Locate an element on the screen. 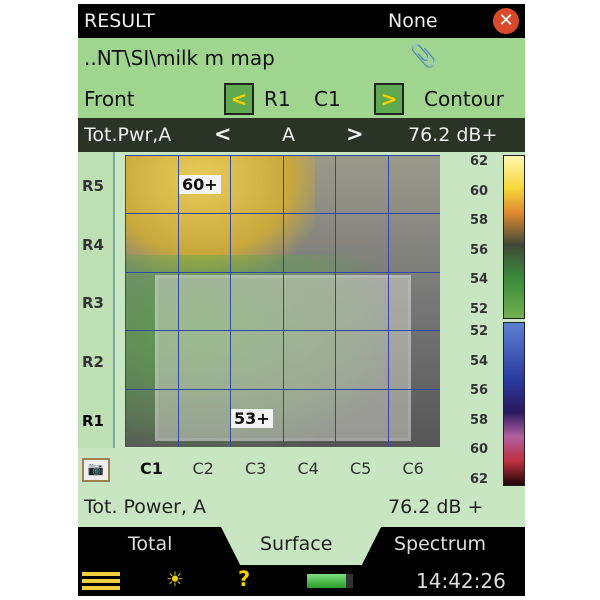 Image resolution: width=600 pixels, height=600 pixels. grid-cell-R5-C4 is located at coordinates (309, 185).